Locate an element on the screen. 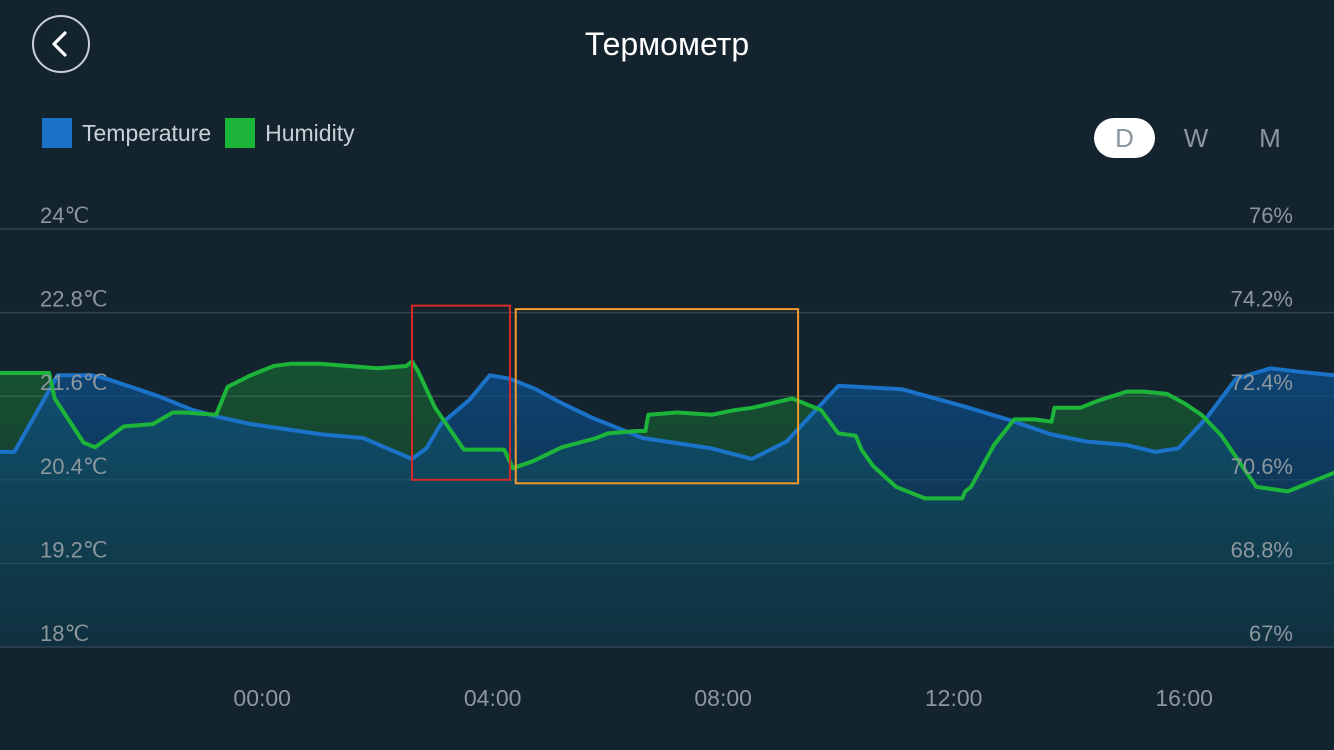  chart-legend: Temperature Humidity is located at coordinates (205, 133).